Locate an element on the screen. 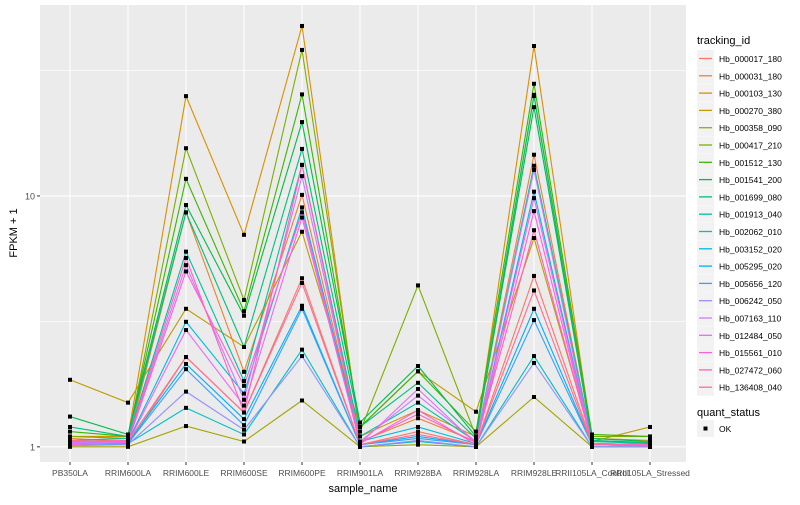 Image resolution: width=800 pixels, height=505 pixels. x-tick-label: PB350LA is located at coordinates (70, 473).